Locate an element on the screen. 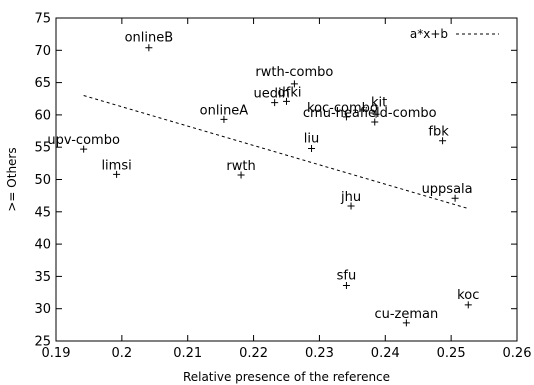  data-point-onlineB: onlineB is located at coordinates (149, 41).